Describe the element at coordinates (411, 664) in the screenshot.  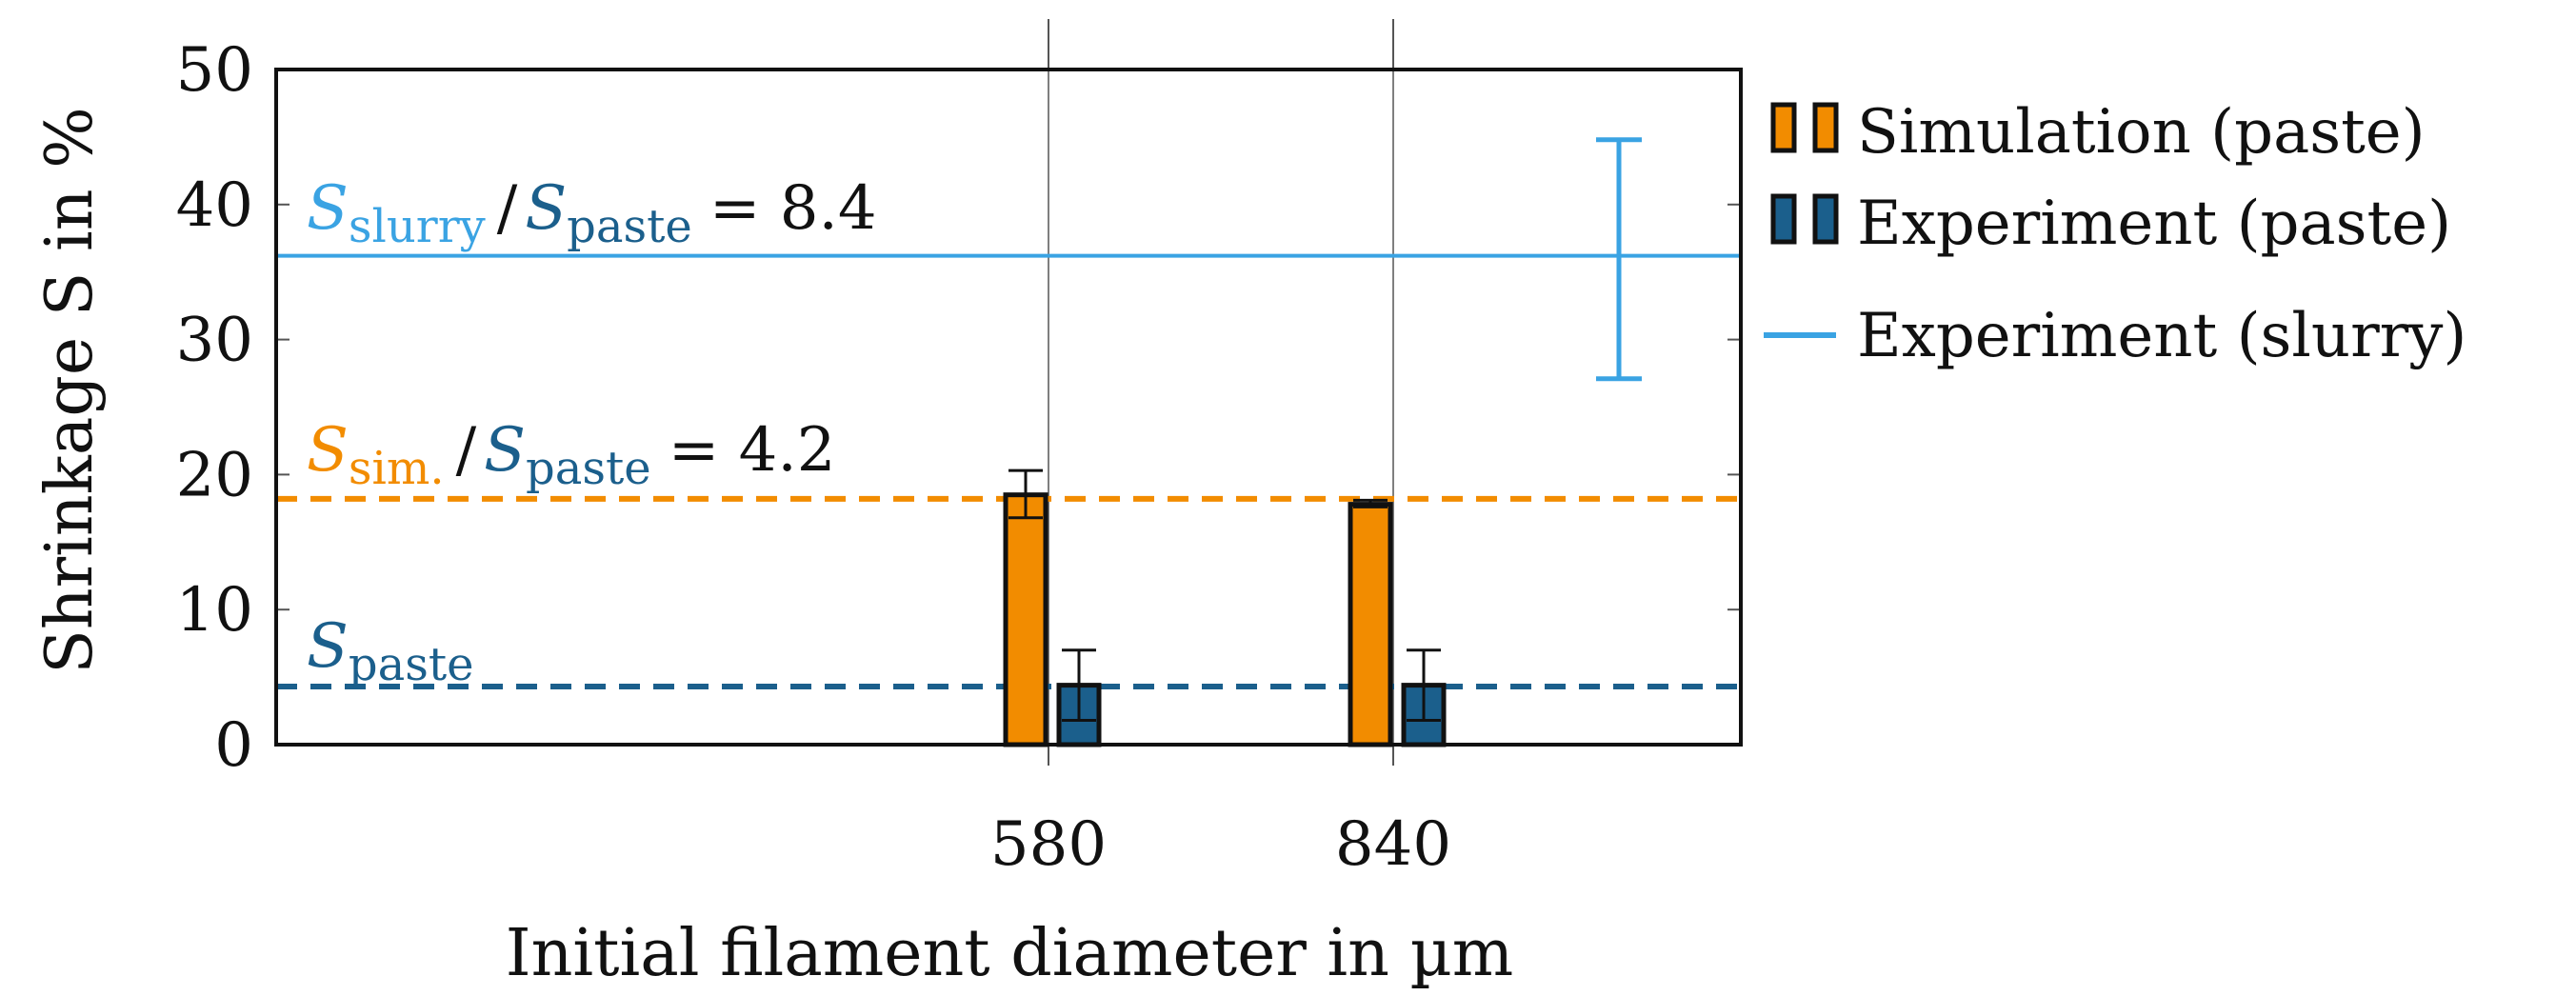
I see `subscript-paste-3: paste` at that location.